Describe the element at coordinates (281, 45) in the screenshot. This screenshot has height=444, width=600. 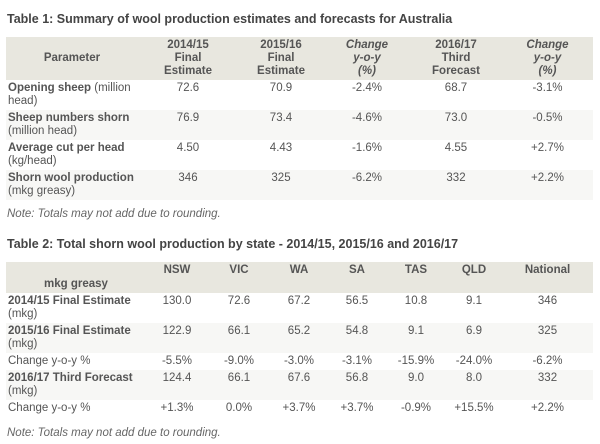
I see `header-line: 2015/16` at that location.